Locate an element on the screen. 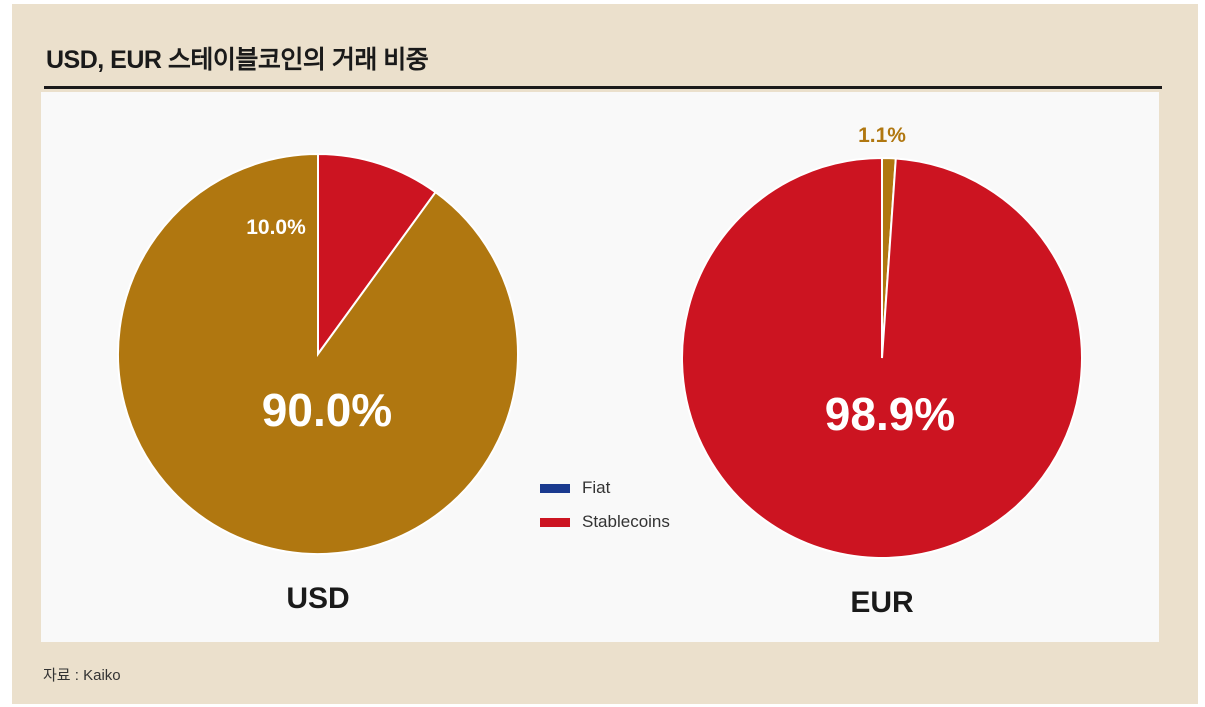  legend-swatch-stablecoins is located at coordinates (555, 522).